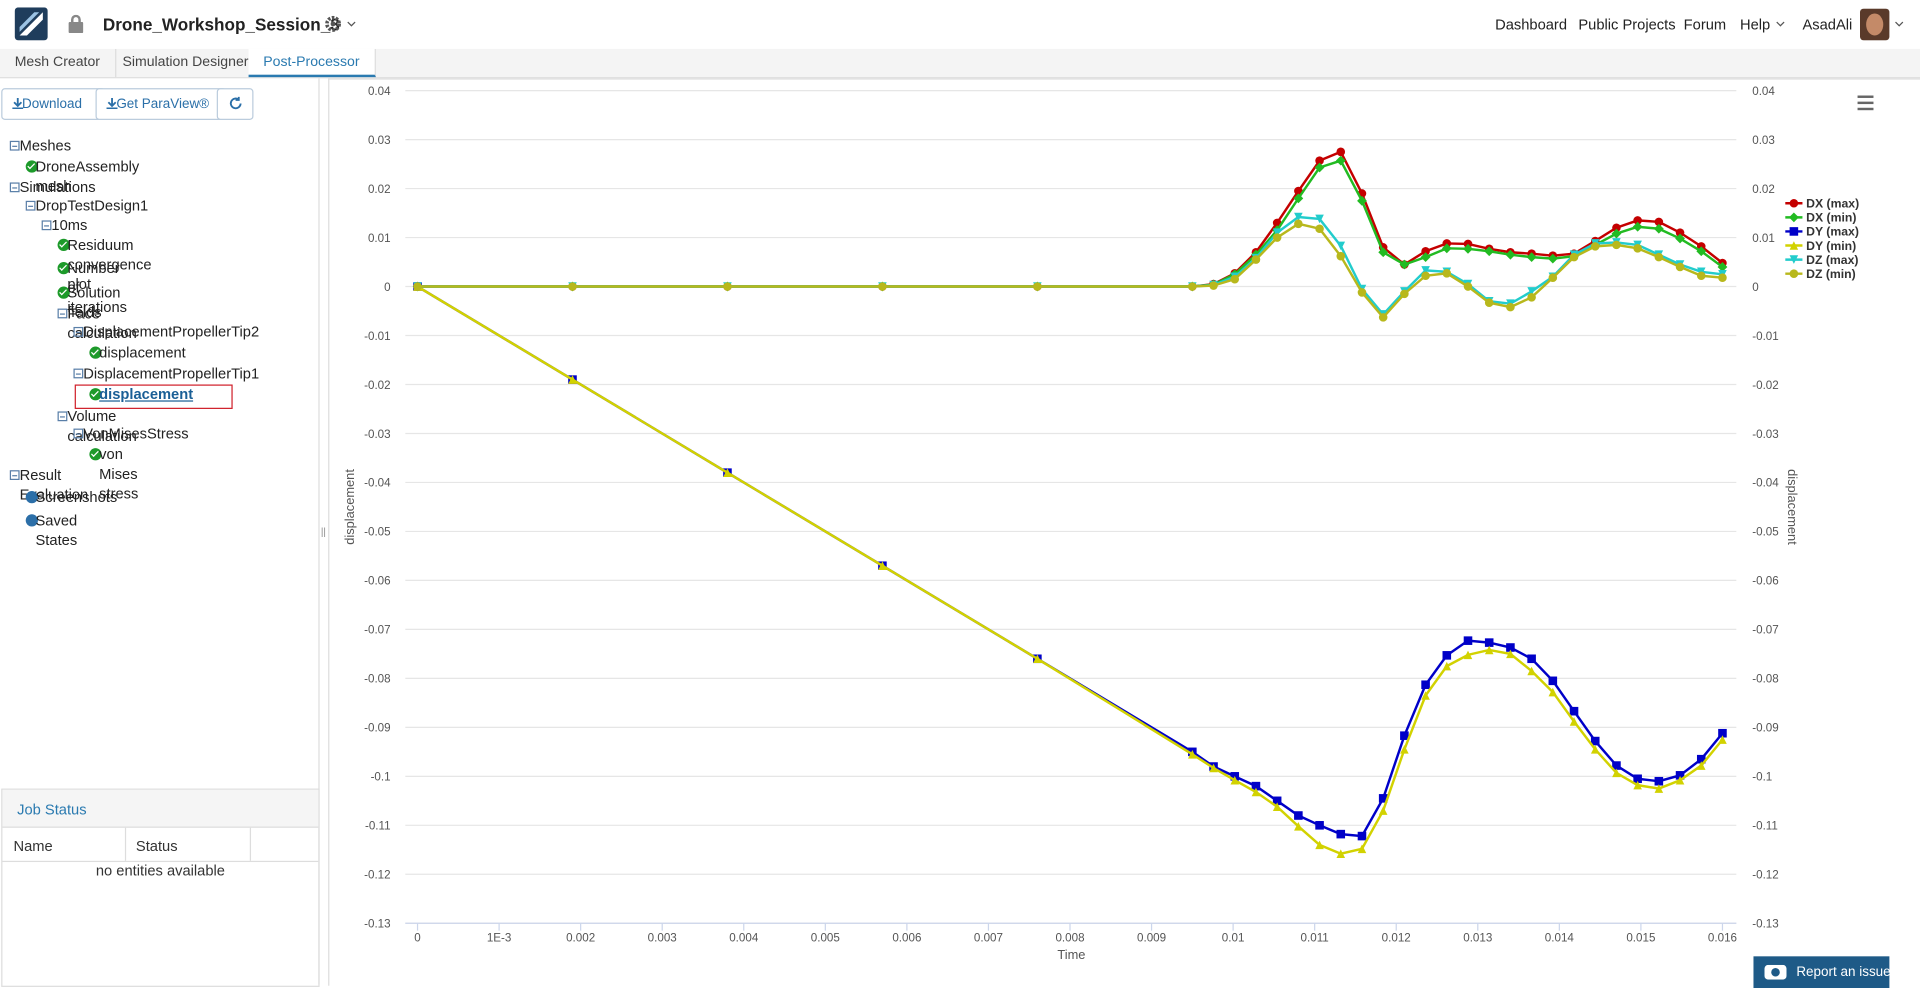 The width and height of the screenshot is (1920, 988). What do you see at coordinates (825, 938) in the screenshot?
I see `x-tick-label: 0.005` at bounding box center [825, 938].